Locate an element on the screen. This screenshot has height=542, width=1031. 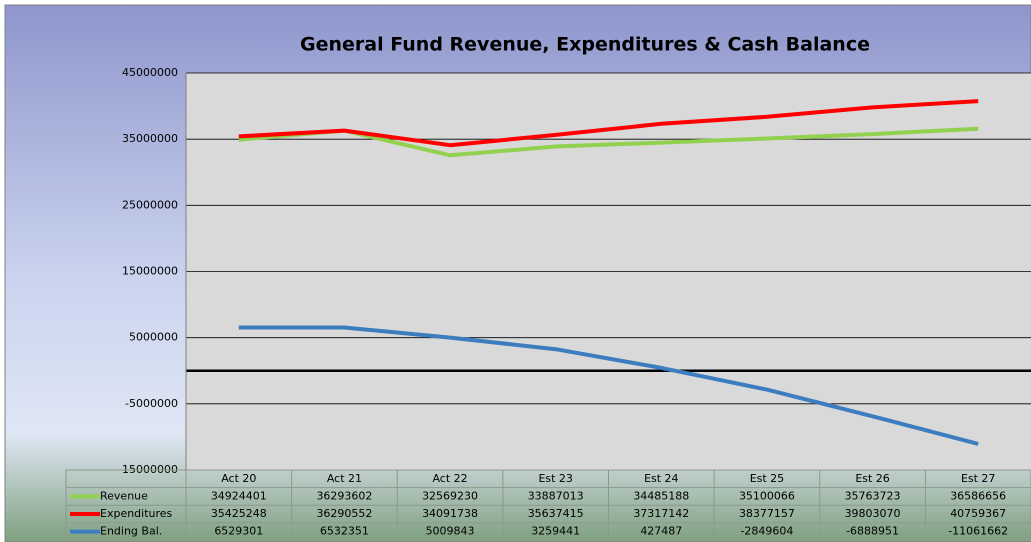
legend-label: Revenue is located at coordinates (124, 495).